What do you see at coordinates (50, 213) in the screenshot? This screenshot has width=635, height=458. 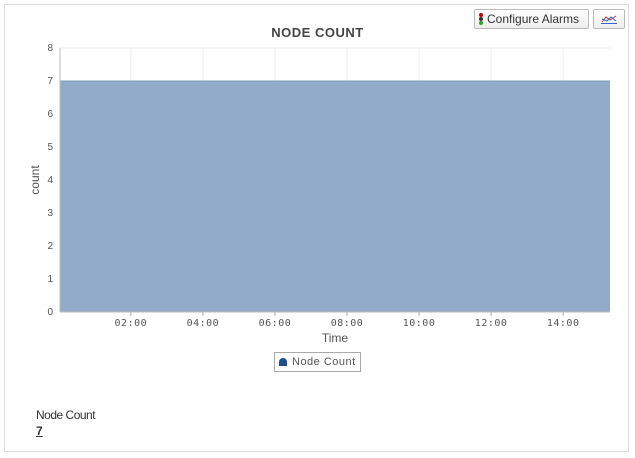 I see `y-tick-label: 3` at bounding box center [50, 213].